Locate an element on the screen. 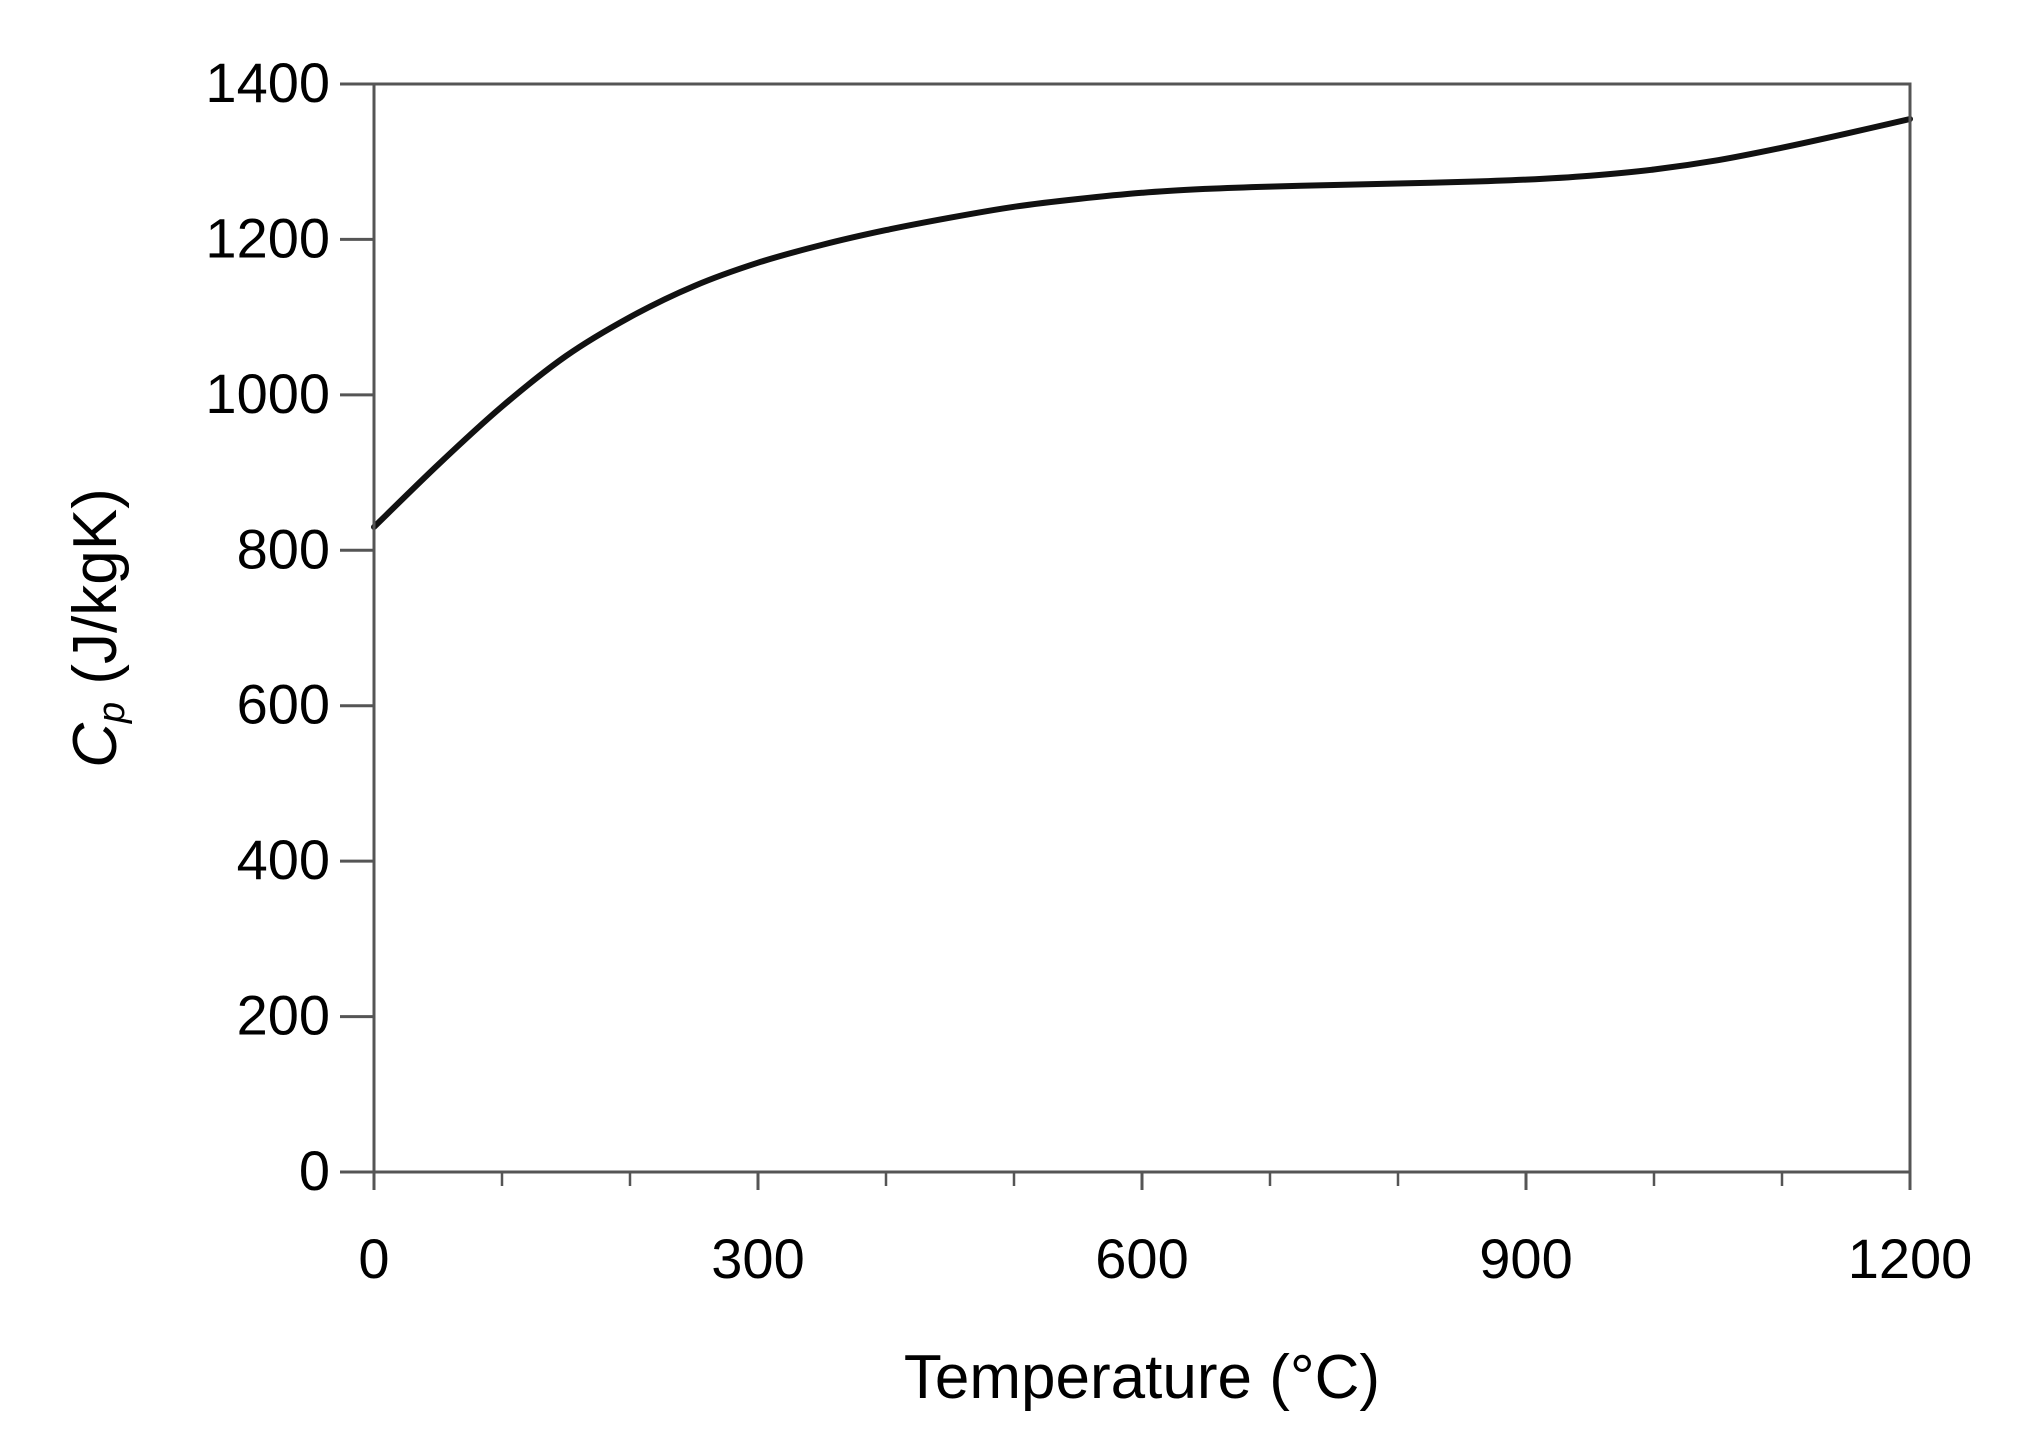 The height and width of the screenshot is (1437, 2019). x-tick-label-0: 0 is located at coordinates (373, 1258).